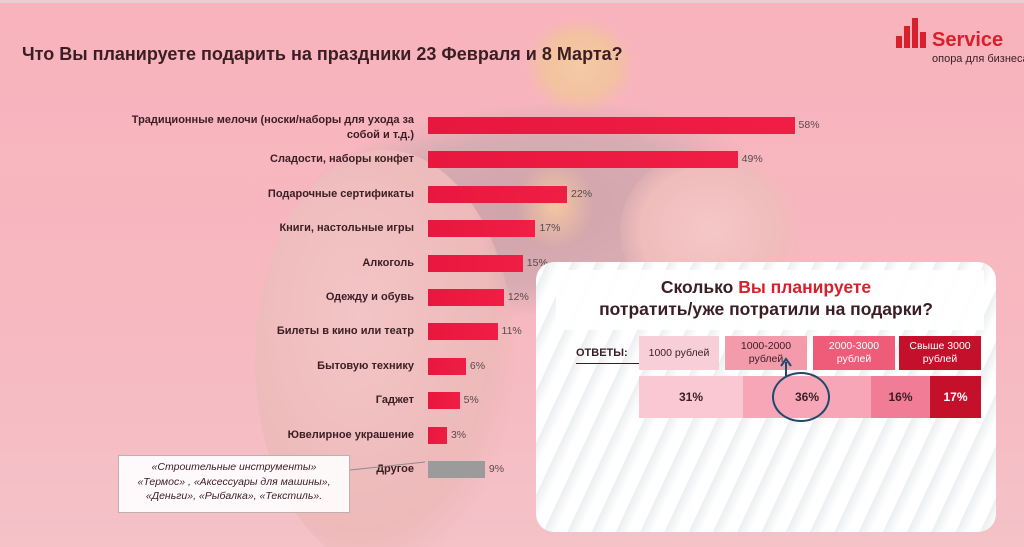 The width and height of the screenshot is (1024, 547). Describe the element at coordinates (900, 397) in the screenshot. I see `percent-cell: 16%` at that location.